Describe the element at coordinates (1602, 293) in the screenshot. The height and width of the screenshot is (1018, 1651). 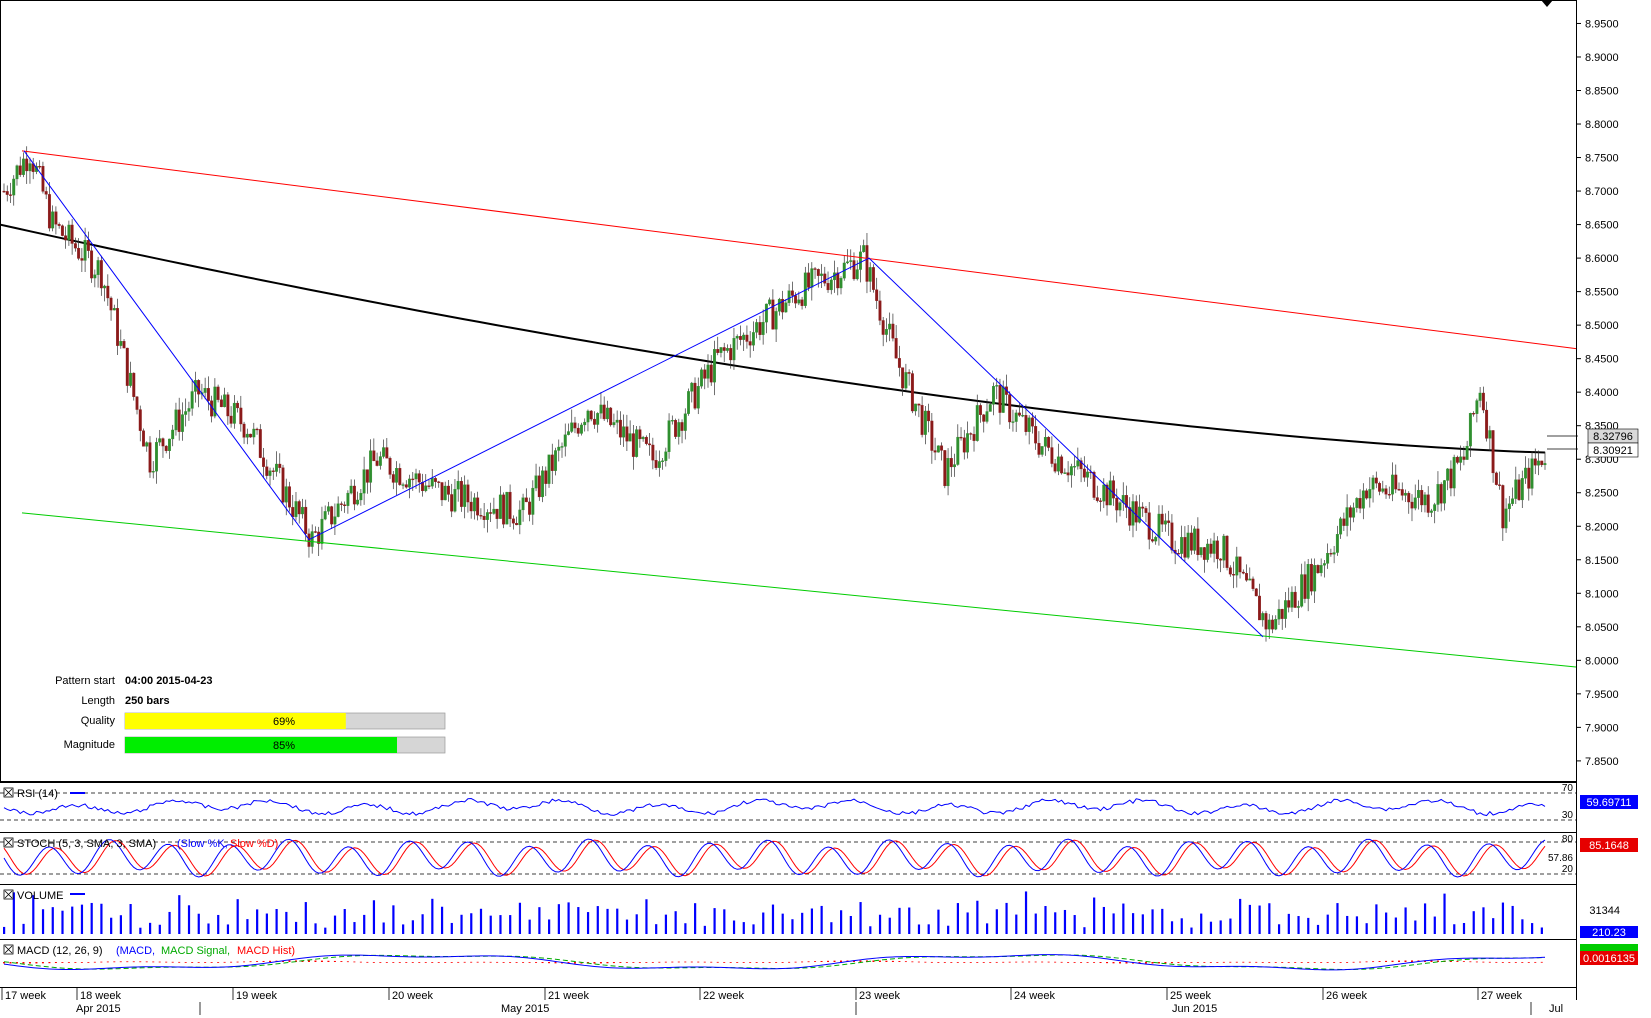
I see `price-tick-label-8: 8.5500` at that location.